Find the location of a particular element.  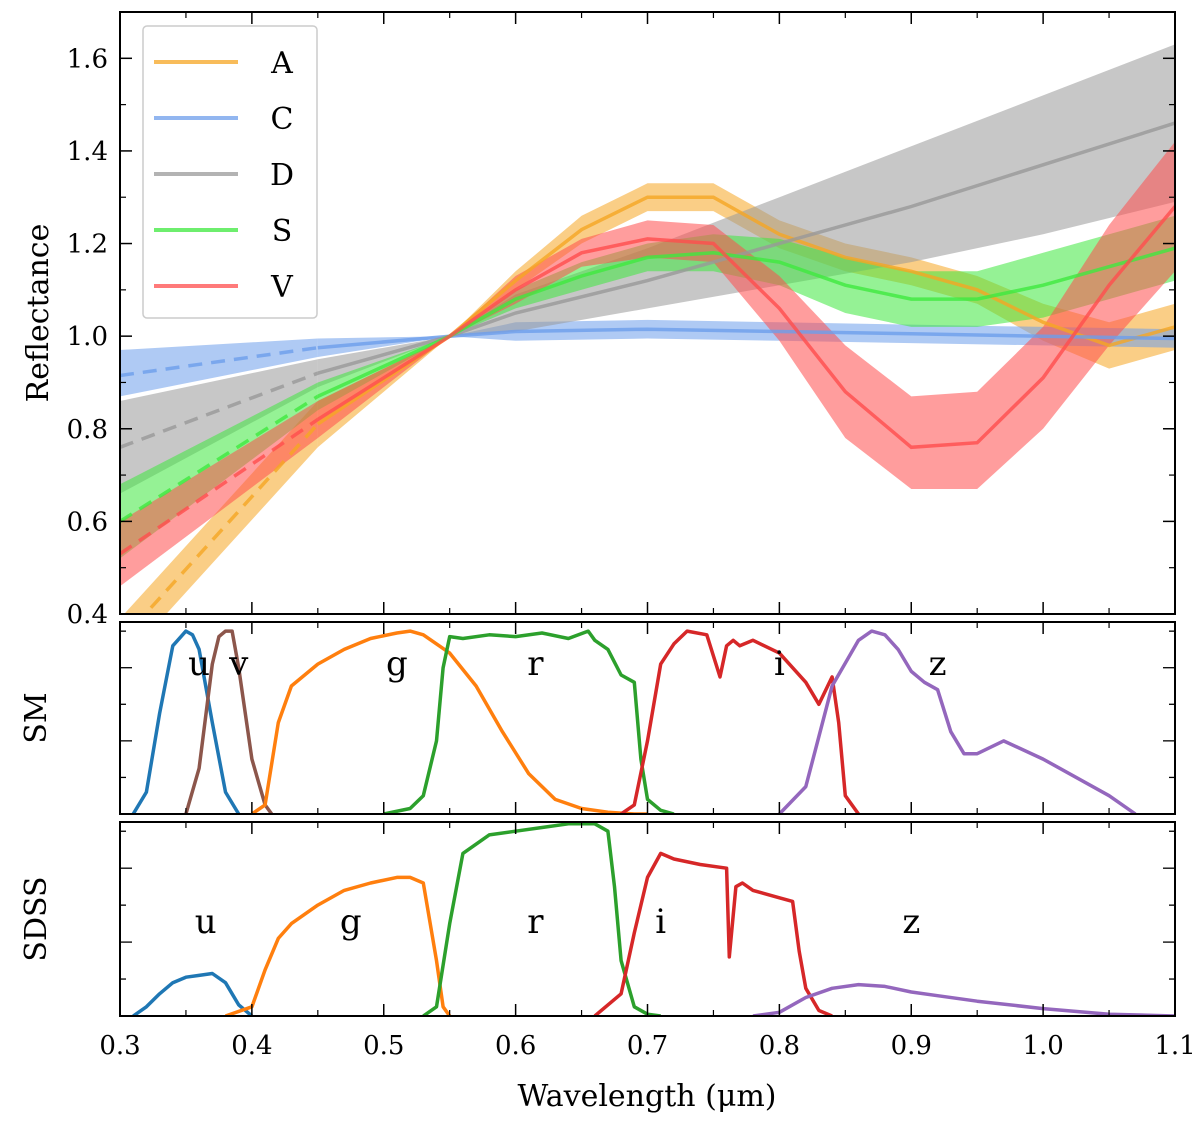

x-tick-label: 0.8 is located at coordinates (779, 1046).